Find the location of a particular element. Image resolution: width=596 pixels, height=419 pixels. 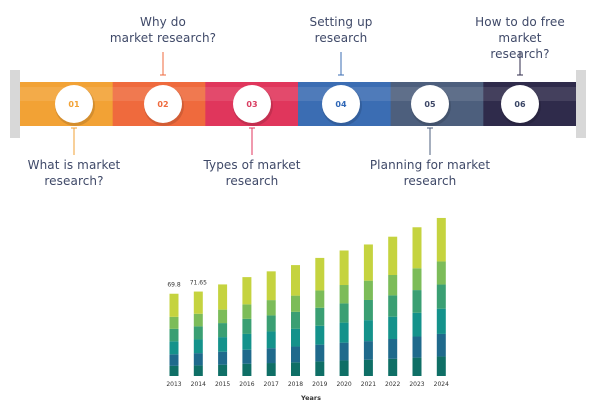

x-tick-label-2014: 2014 is located at coordinates (198, 384).